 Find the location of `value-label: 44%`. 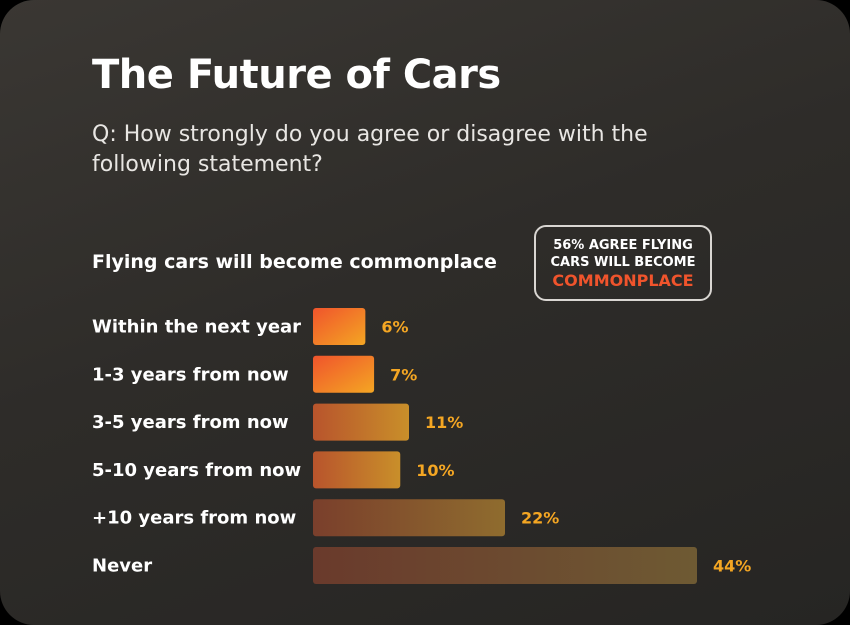

value-label: 44% is located at coordinates (732, 566).